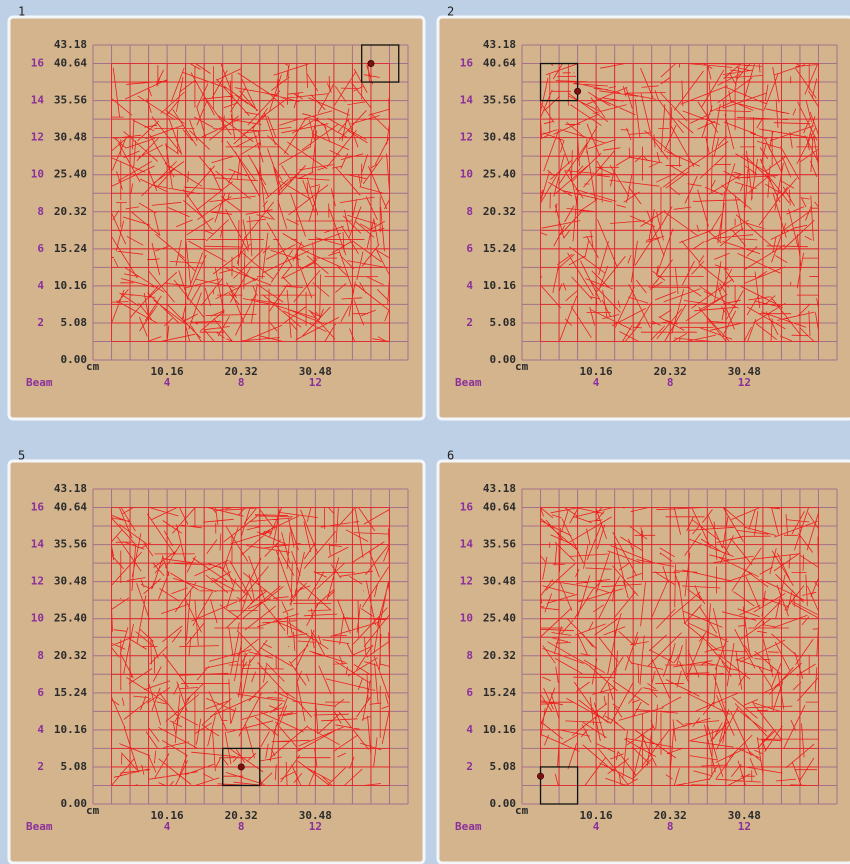  I want to click on panel-label: 2, so click(450, 12).